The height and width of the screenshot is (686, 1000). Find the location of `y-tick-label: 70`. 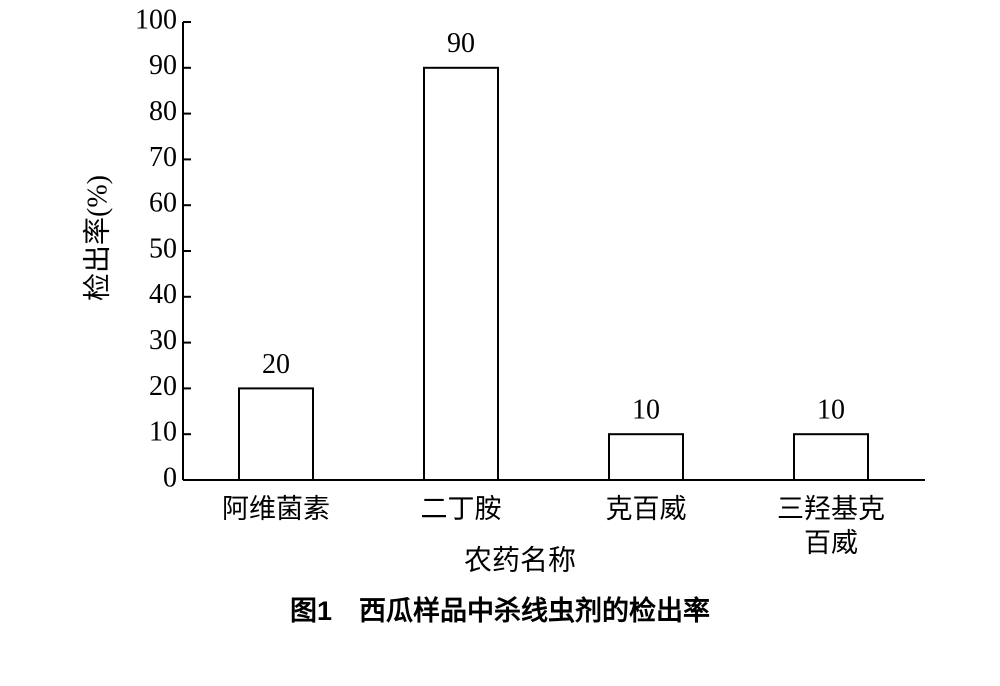

y-tick-label: 70 is located at coordinates (163, 157).